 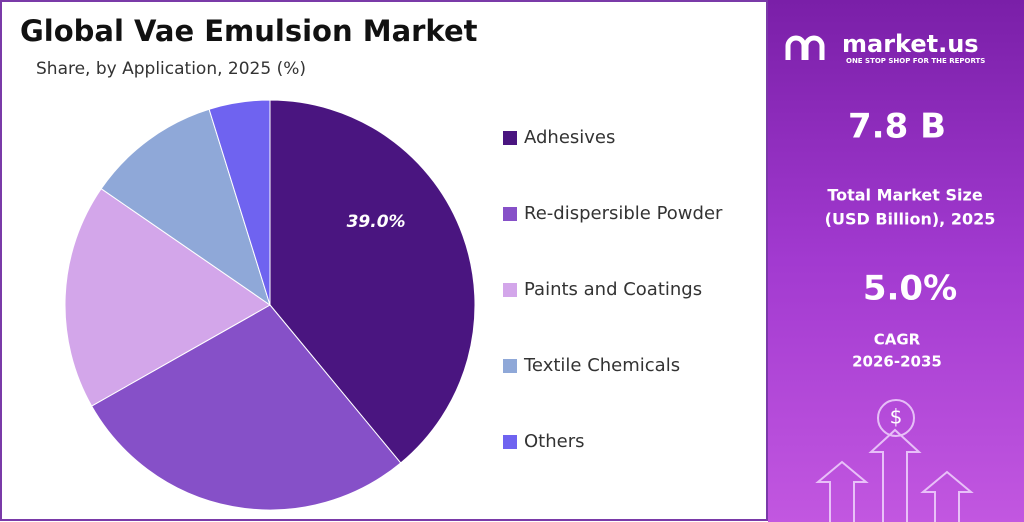 What do you see at coordinates (623, 213) in the screenshot?
I see `legend-label: Re-dispersible Powder` at bounding box center [623, 213].